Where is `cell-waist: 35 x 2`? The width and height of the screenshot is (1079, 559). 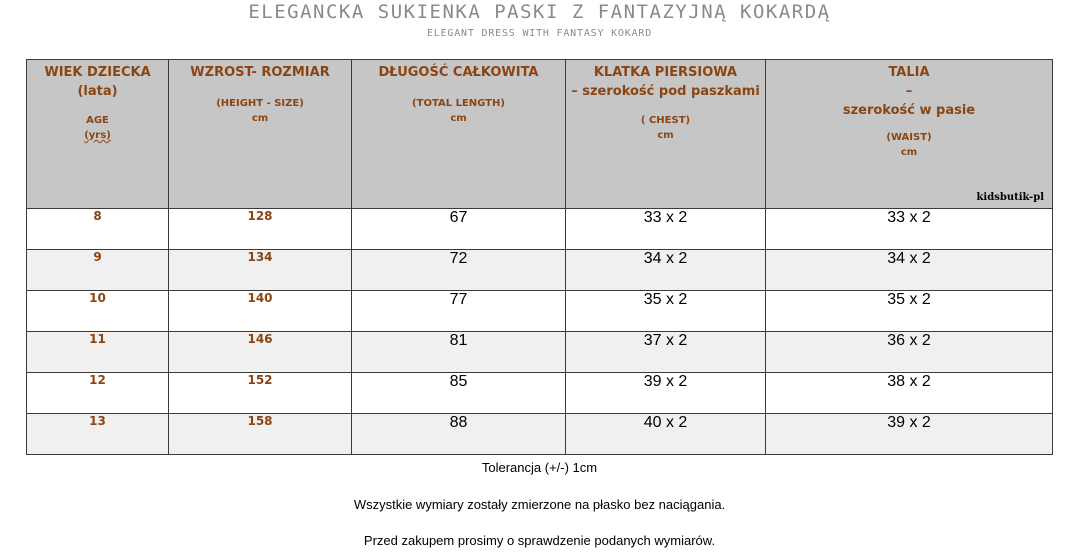
cell-waist: 35 x 2 is located at coordinates (909, 311).